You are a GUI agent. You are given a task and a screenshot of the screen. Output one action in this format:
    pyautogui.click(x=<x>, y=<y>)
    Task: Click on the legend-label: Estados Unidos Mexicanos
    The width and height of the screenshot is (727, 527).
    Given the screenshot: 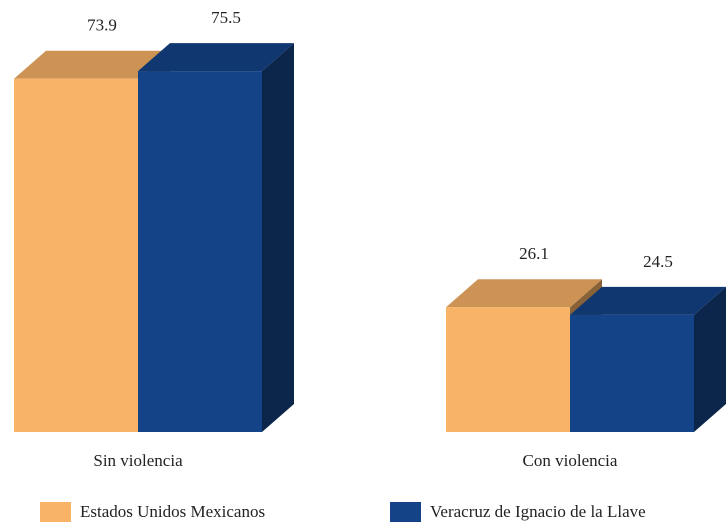 What is the action you would take?
    pyautogui.click(x=172, y=511)
    